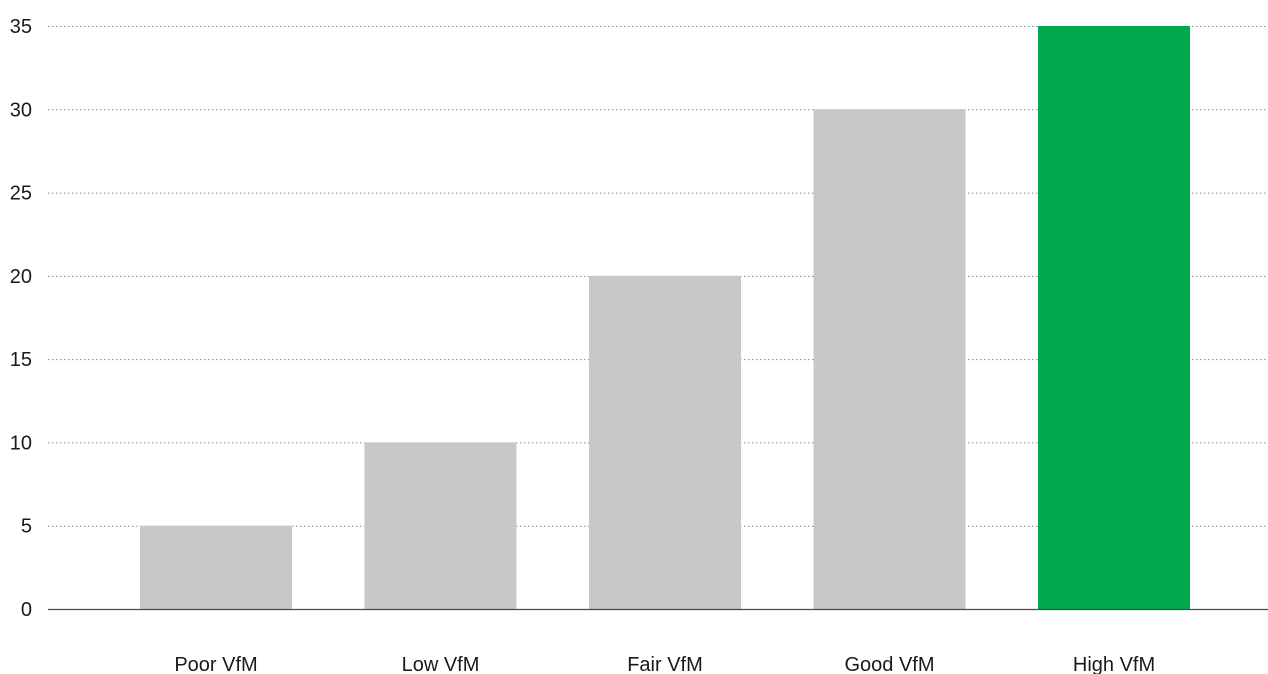 This screenshot has height=674, width=1268. Describe the element at coordinates (21, 443) in the screenshot. I see `y-tick-label: 10` at that location.